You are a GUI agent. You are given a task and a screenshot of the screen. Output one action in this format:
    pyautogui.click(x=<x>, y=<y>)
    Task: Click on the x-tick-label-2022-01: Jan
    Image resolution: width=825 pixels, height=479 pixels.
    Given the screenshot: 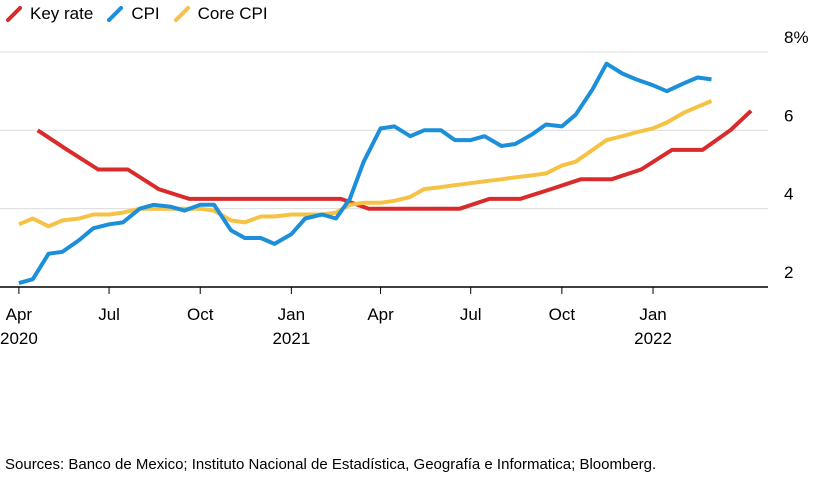 What is the action you would take?
    pyautogui.click(x=652, y=314)
    